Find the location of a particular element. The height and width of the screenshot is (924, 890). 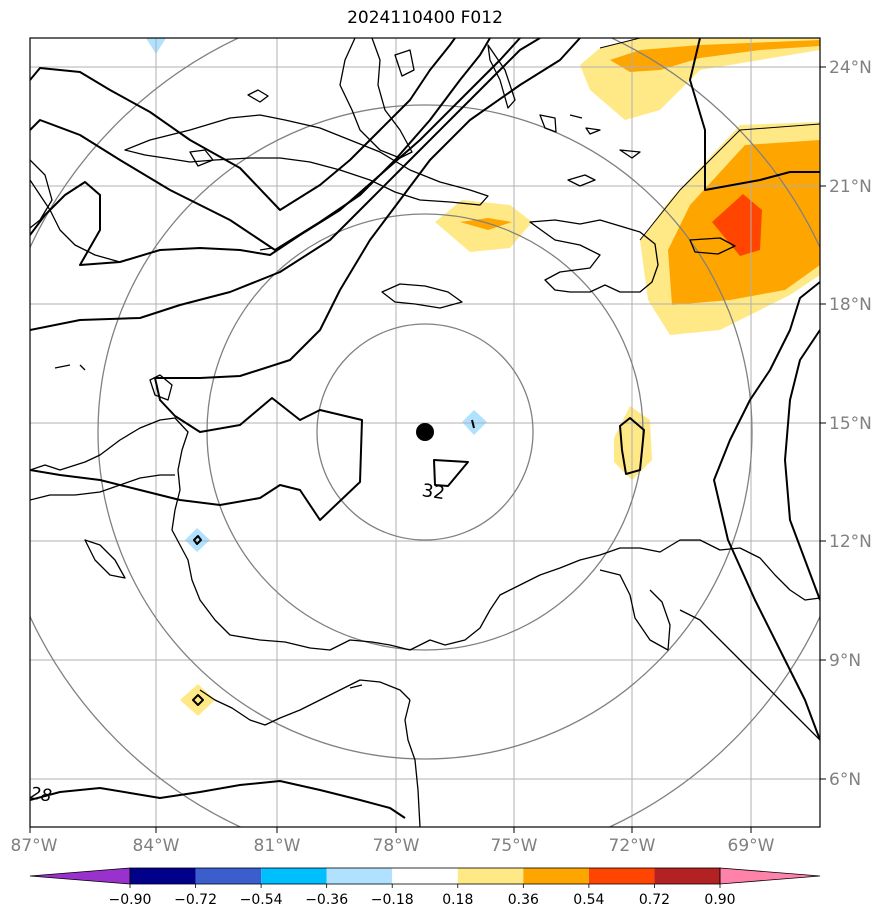

coast-puerto-rico is located at coordinates (712, 246).